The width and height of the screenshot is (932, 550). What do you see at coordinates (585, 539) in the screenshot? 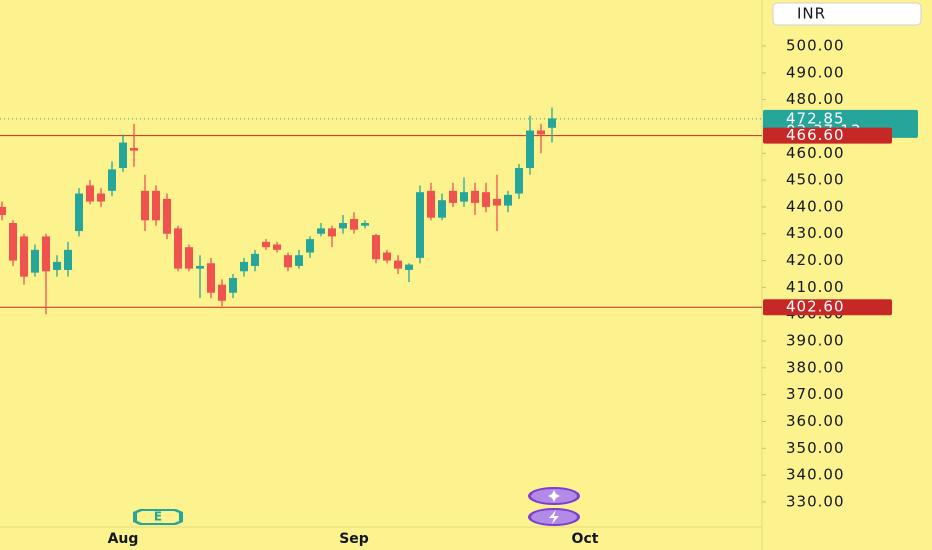
I see `x-tick-label: Oct` at bounding box center [585, 539].